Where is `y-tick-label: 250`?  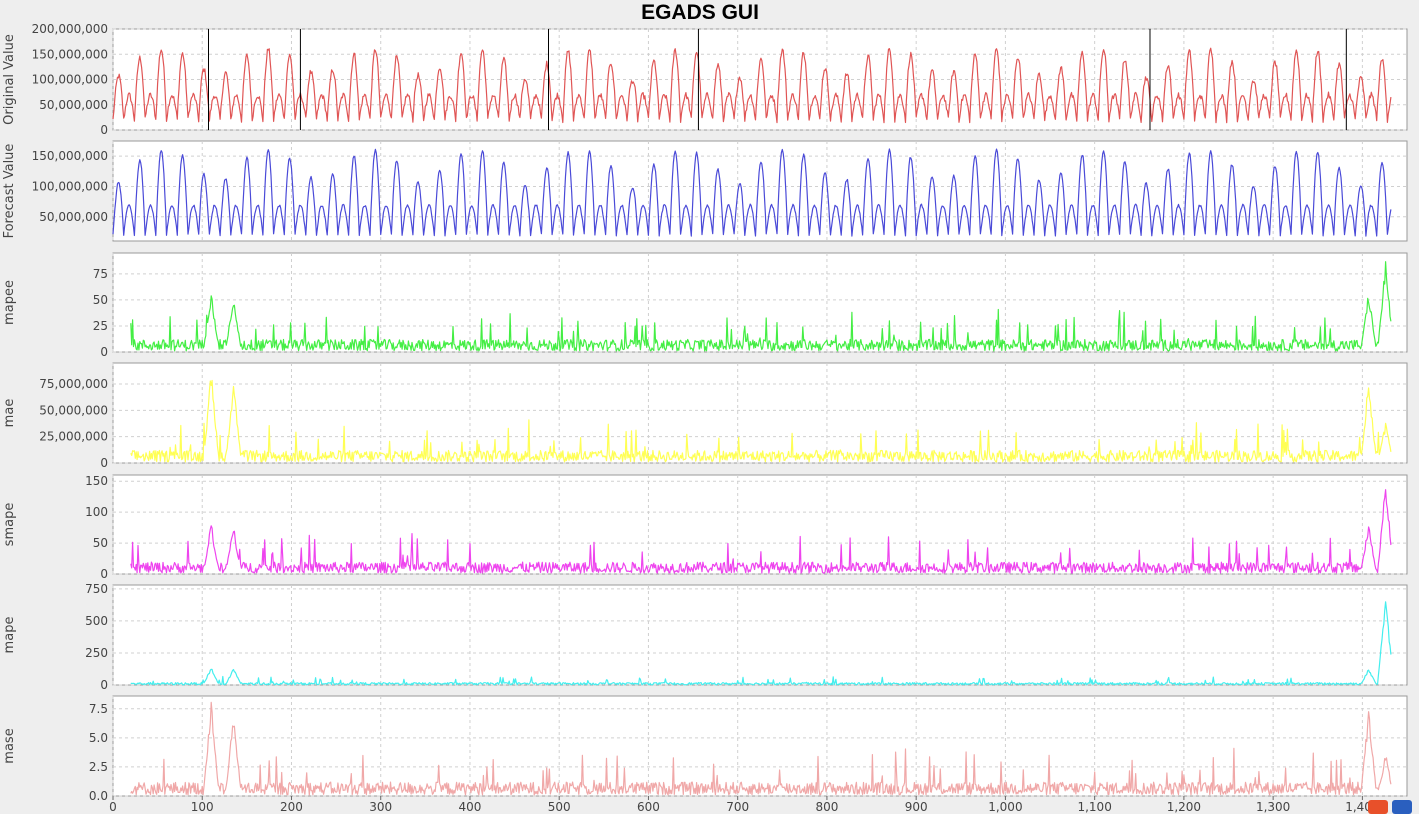 y-tick-label: 250 is located at coordinates (96, 653).